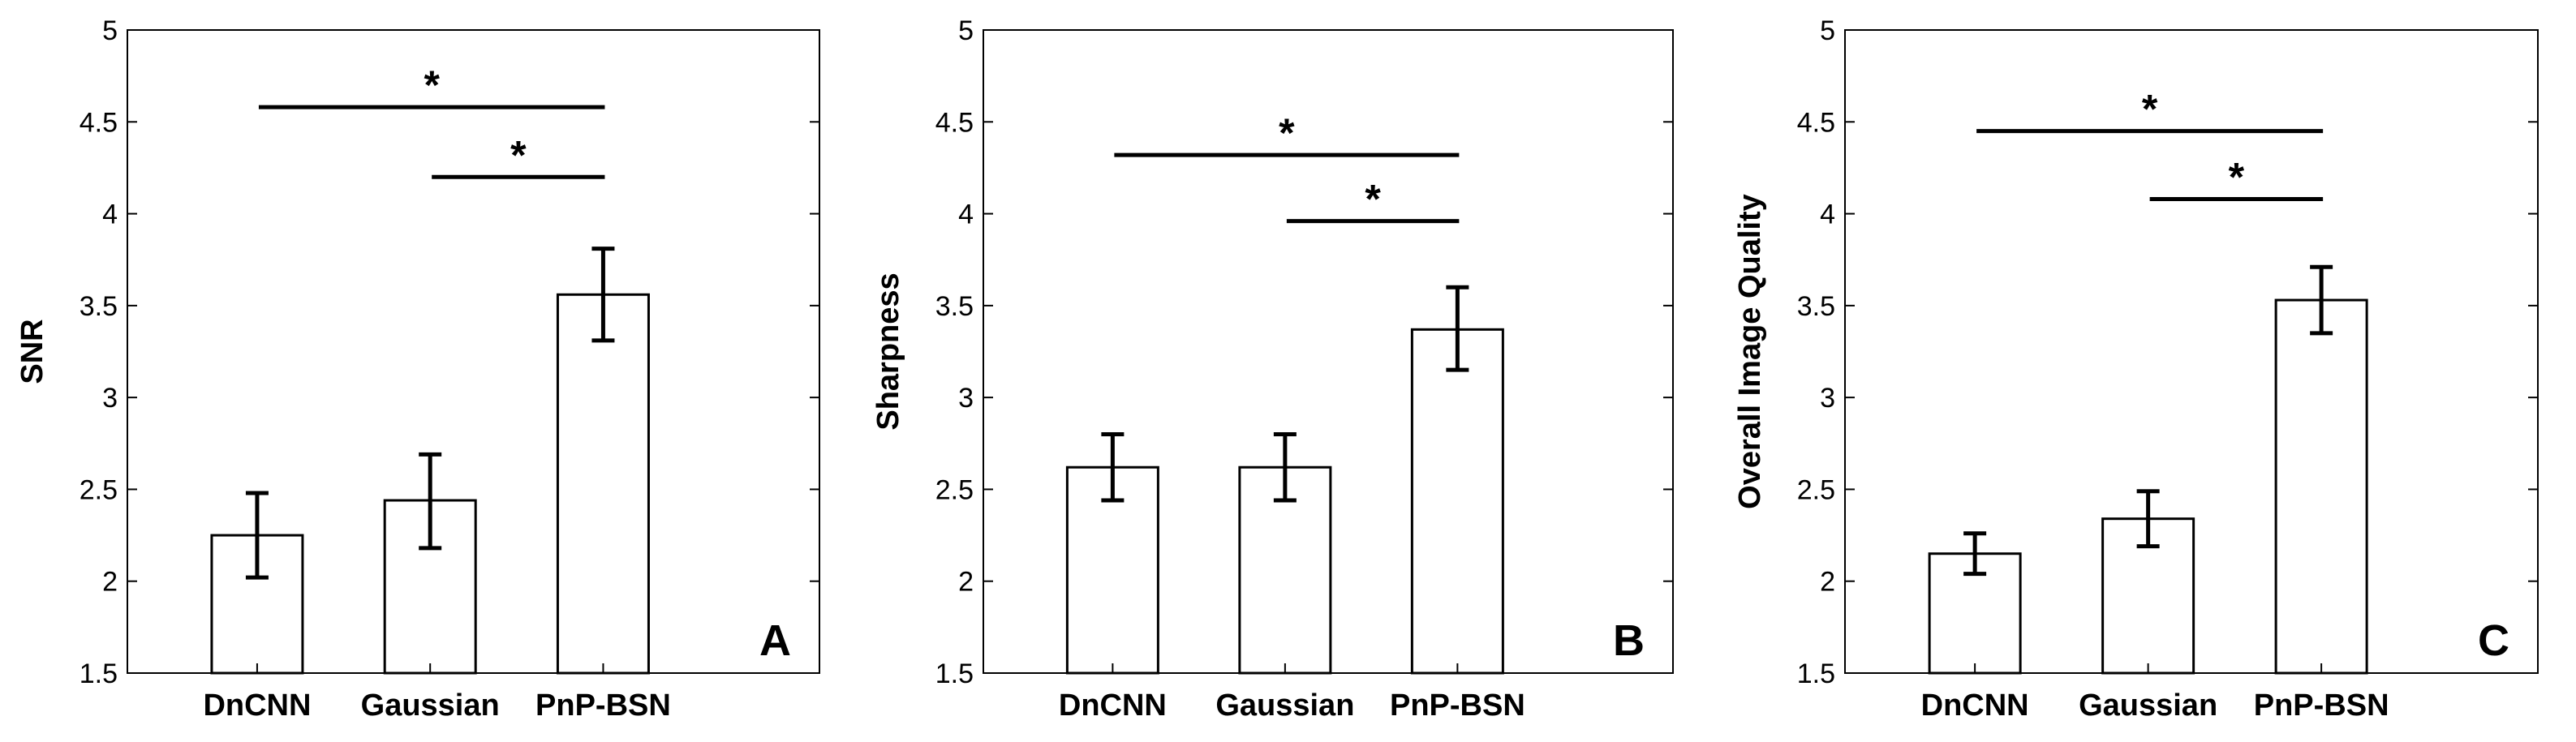 The height and width of the screenshot is (742, 2576). I want to click on y-axis-label: SNR, so click(32, 351).